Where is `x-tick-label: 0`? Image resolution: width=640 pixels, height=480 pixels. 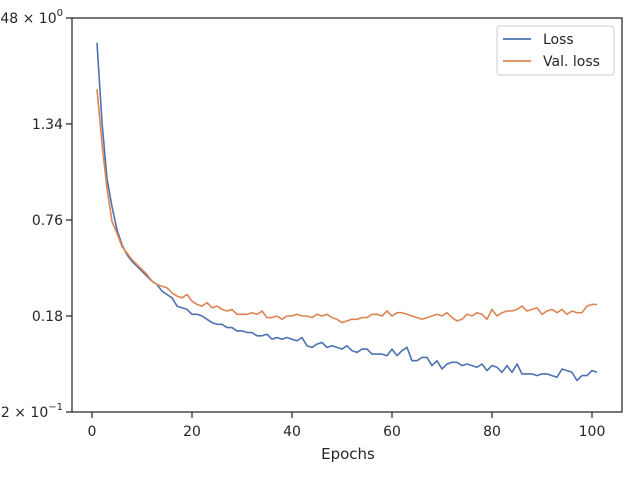
x-tick-label: 0 is located at coordinates (92, 432).